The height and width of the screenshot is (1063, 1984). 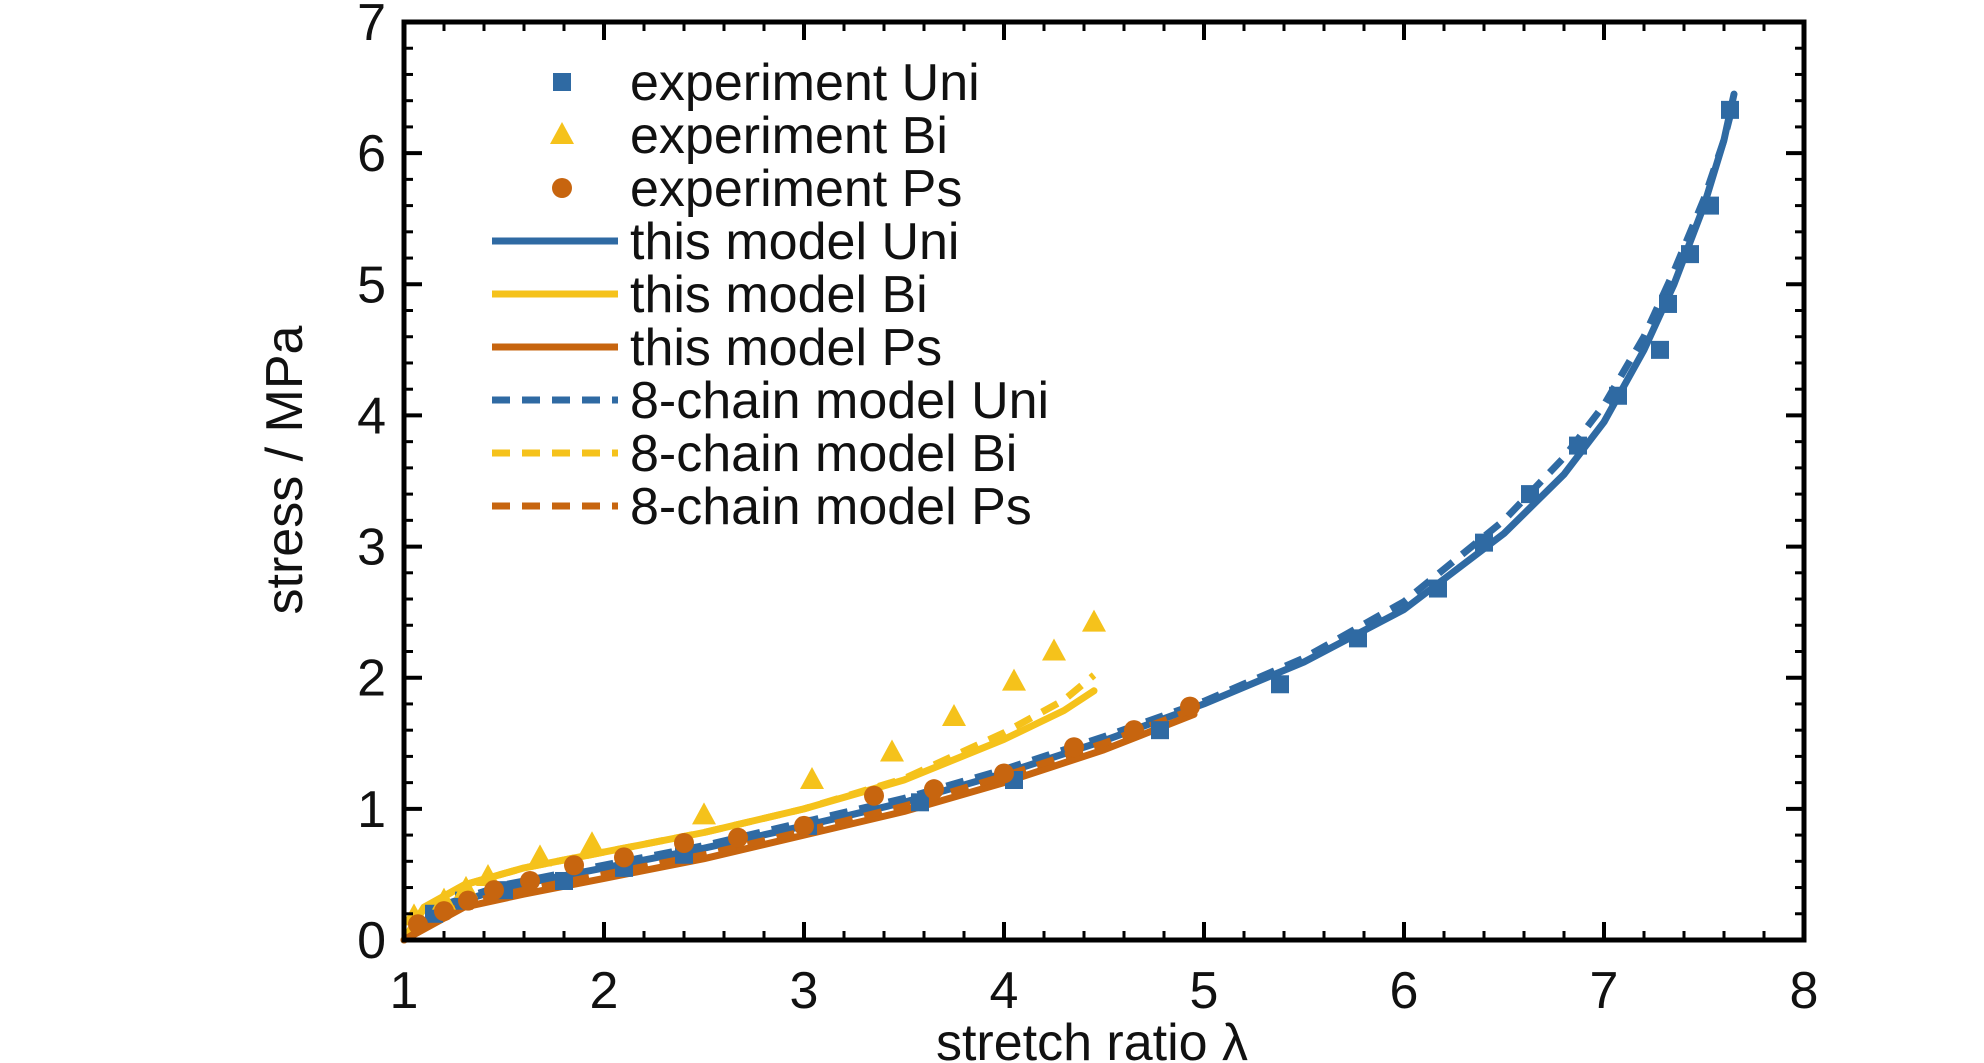 I want to click on series-line-this-model-bi, so click(x=749, y=815).